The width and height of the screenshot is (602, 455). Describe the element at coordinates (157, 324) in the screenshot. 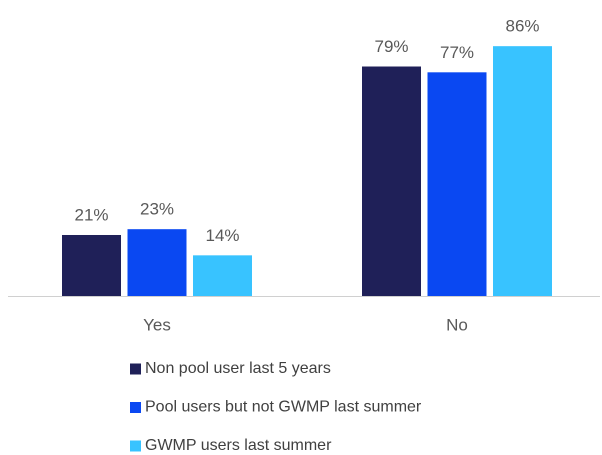

I see `x-tick-label: Yes` at that location.